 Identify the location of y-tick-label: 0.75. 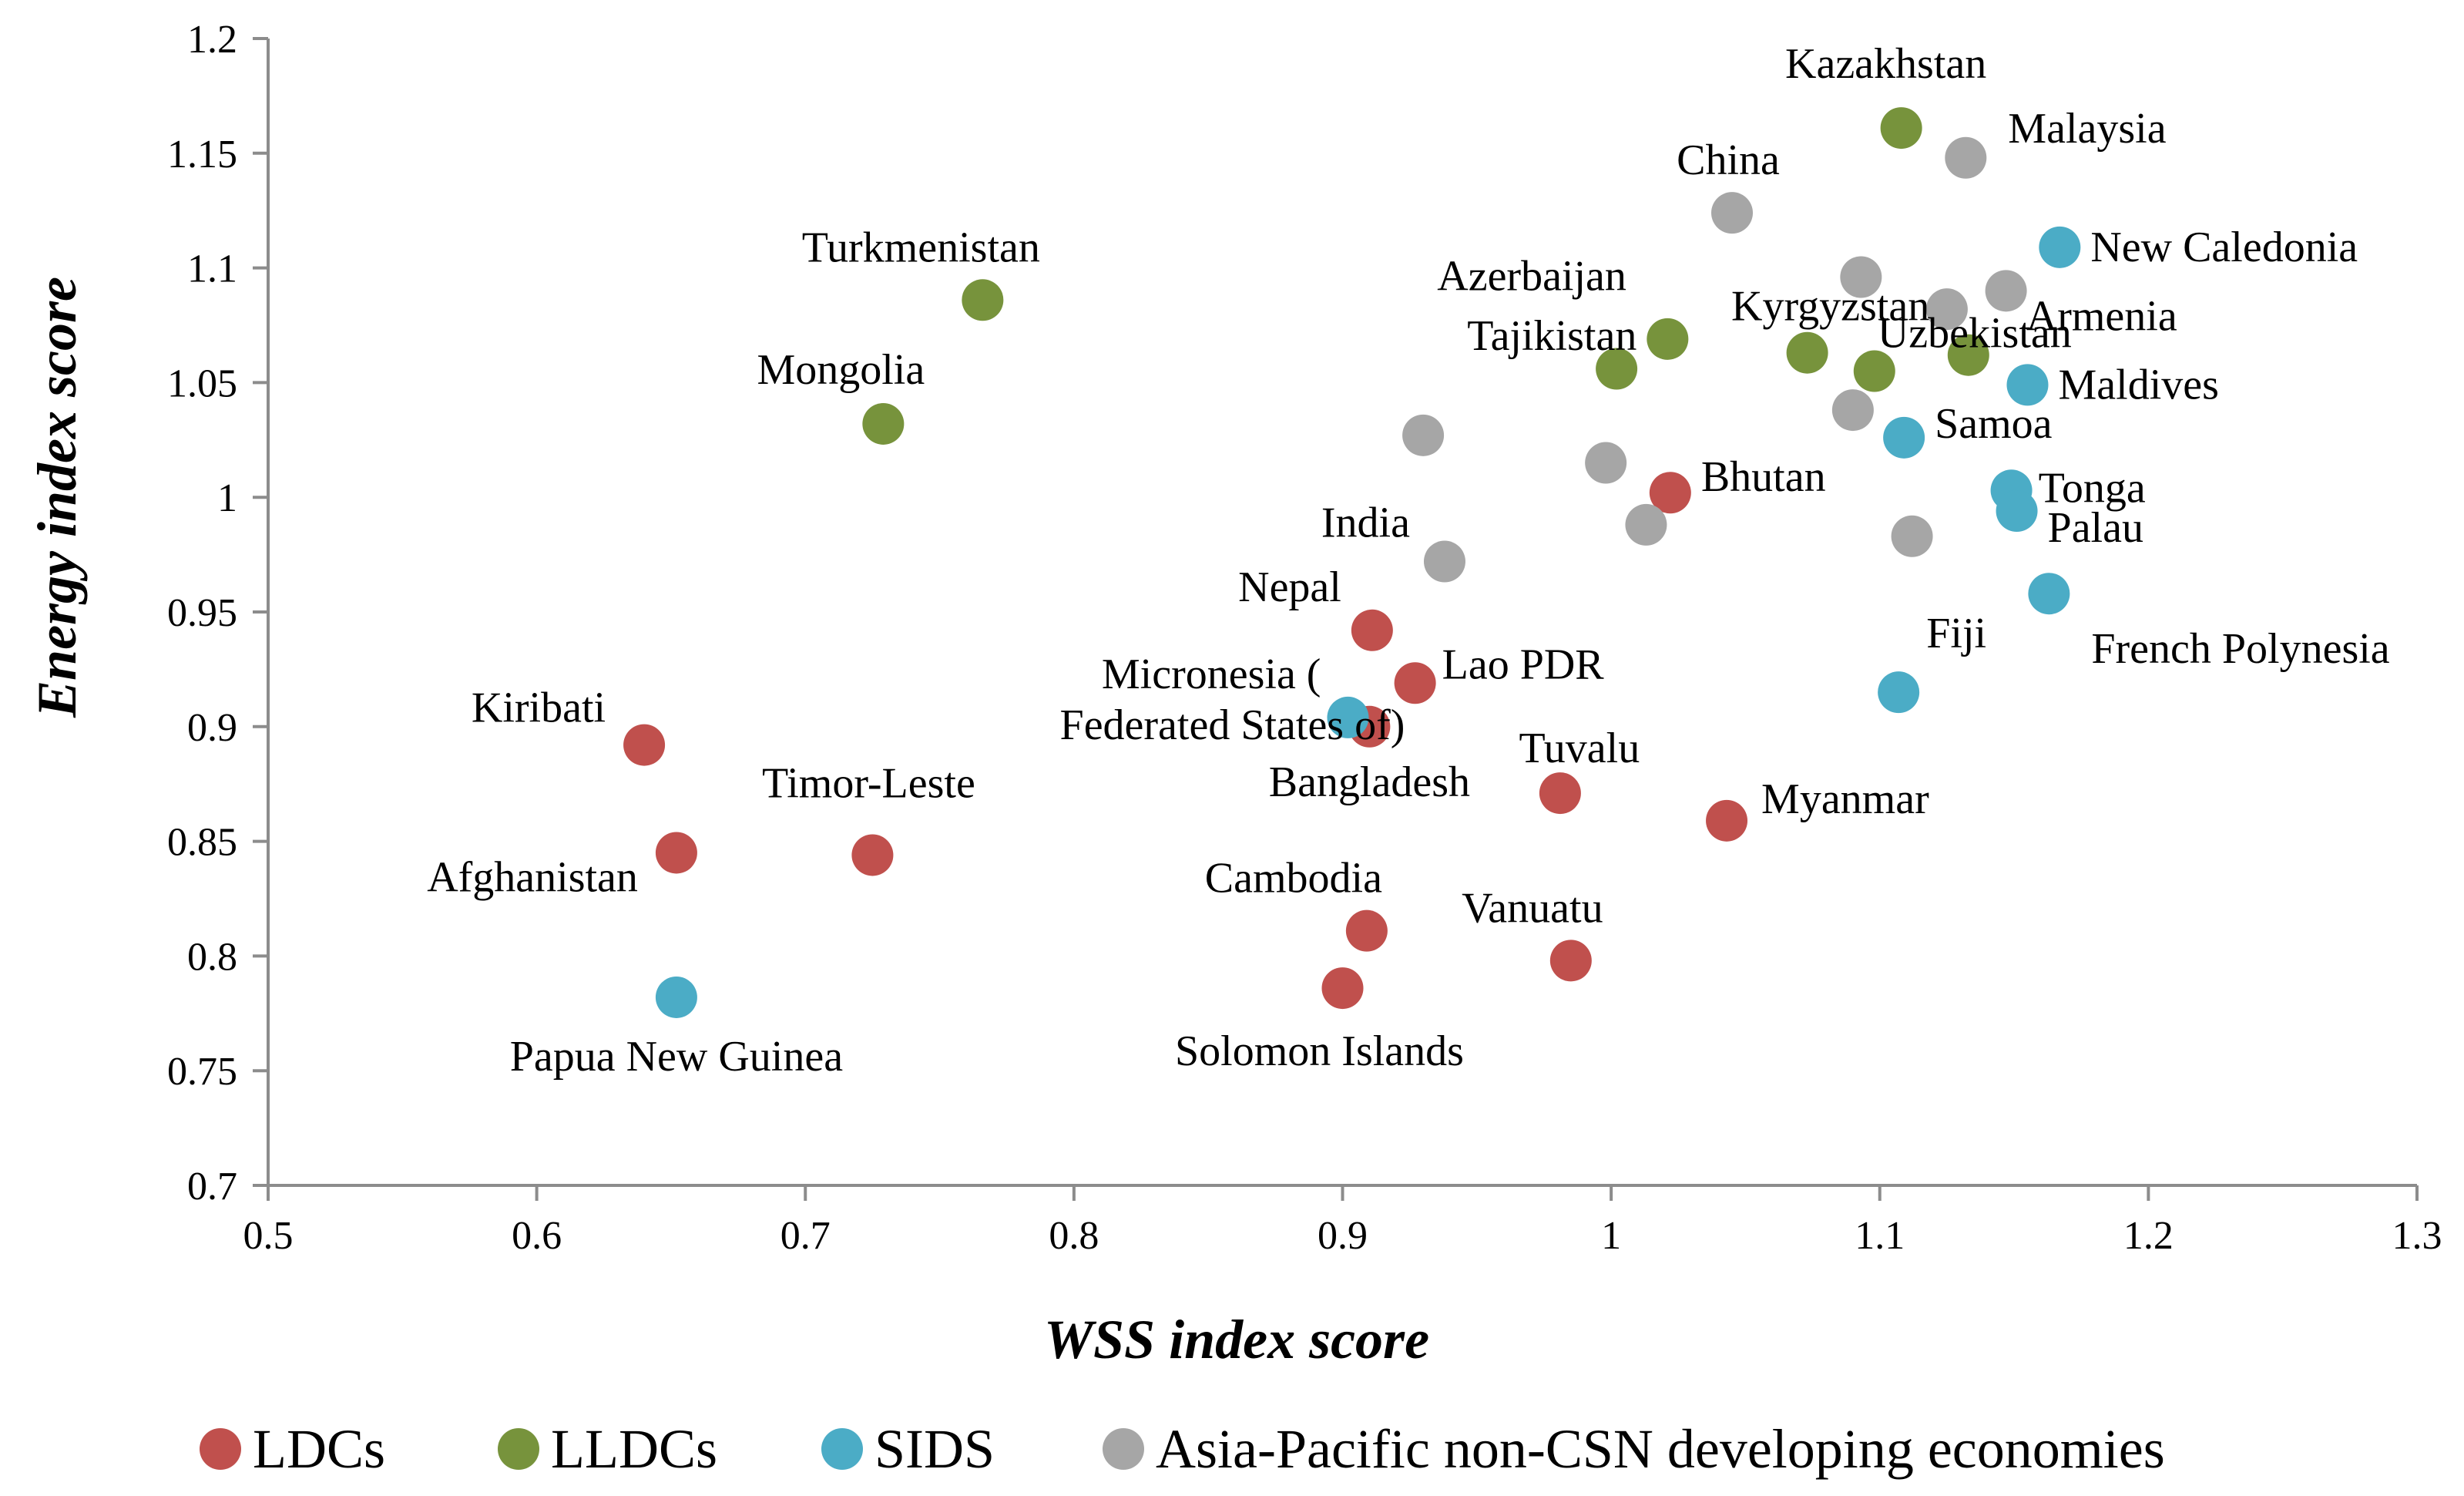
(202, 1072).